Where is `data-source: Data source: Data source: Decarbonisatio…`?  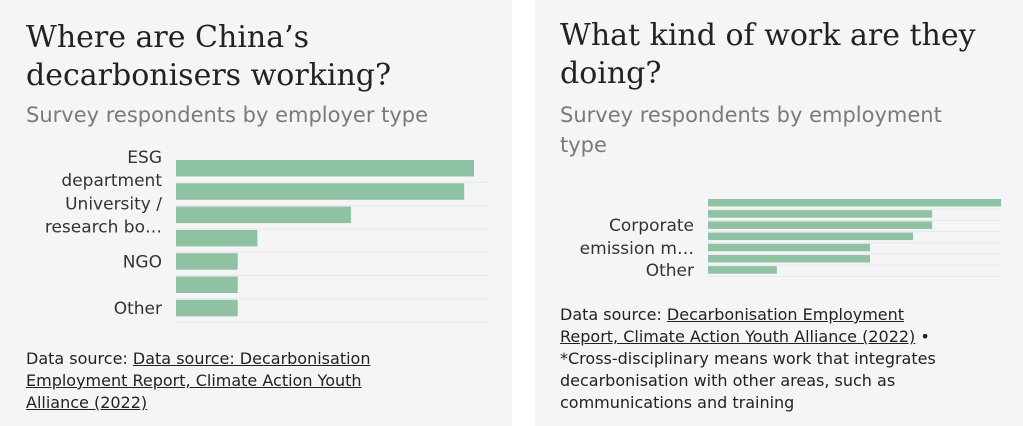 data-source: Data source: Data source: Decarbonisatio… is located at coordinates (261, 381).